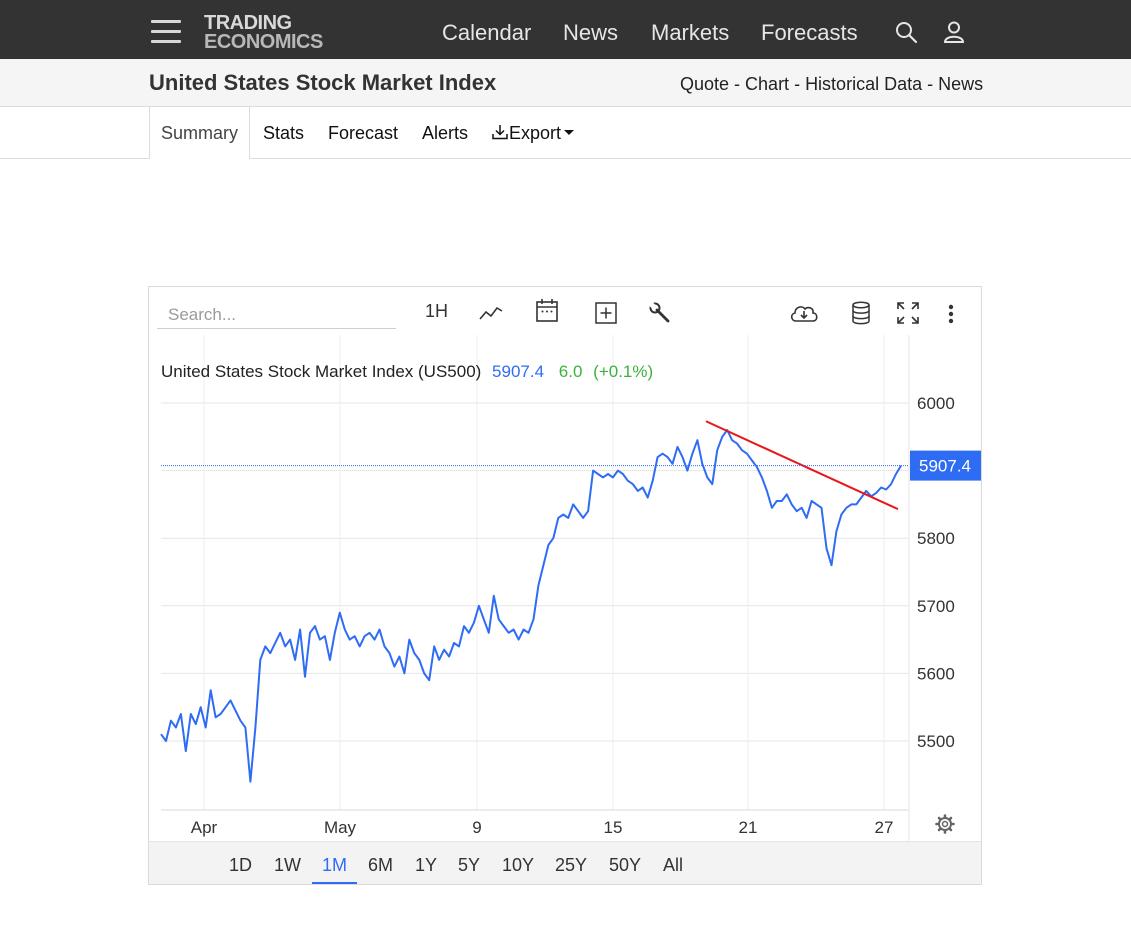 This screenshot has width=1131, height=926. Describe the element at coordinates (204, 827) in the screenshot. I see `x-tick-label: Apr` at that location.